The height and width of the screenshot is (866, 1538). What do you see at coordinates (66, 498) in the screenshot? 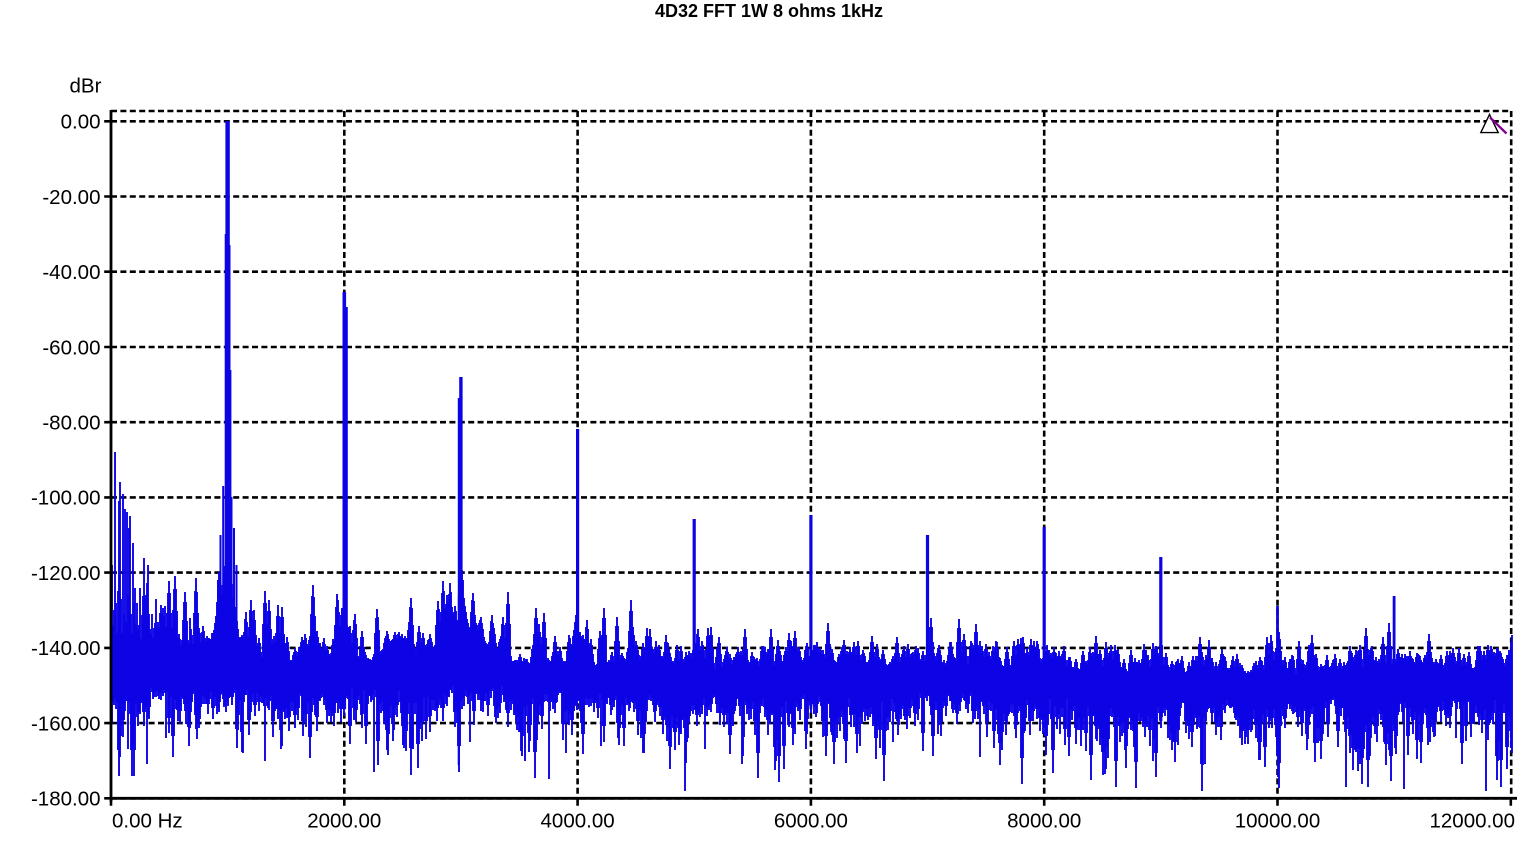
I see `svg-text: -100.00` at bounding box center [66, 498].